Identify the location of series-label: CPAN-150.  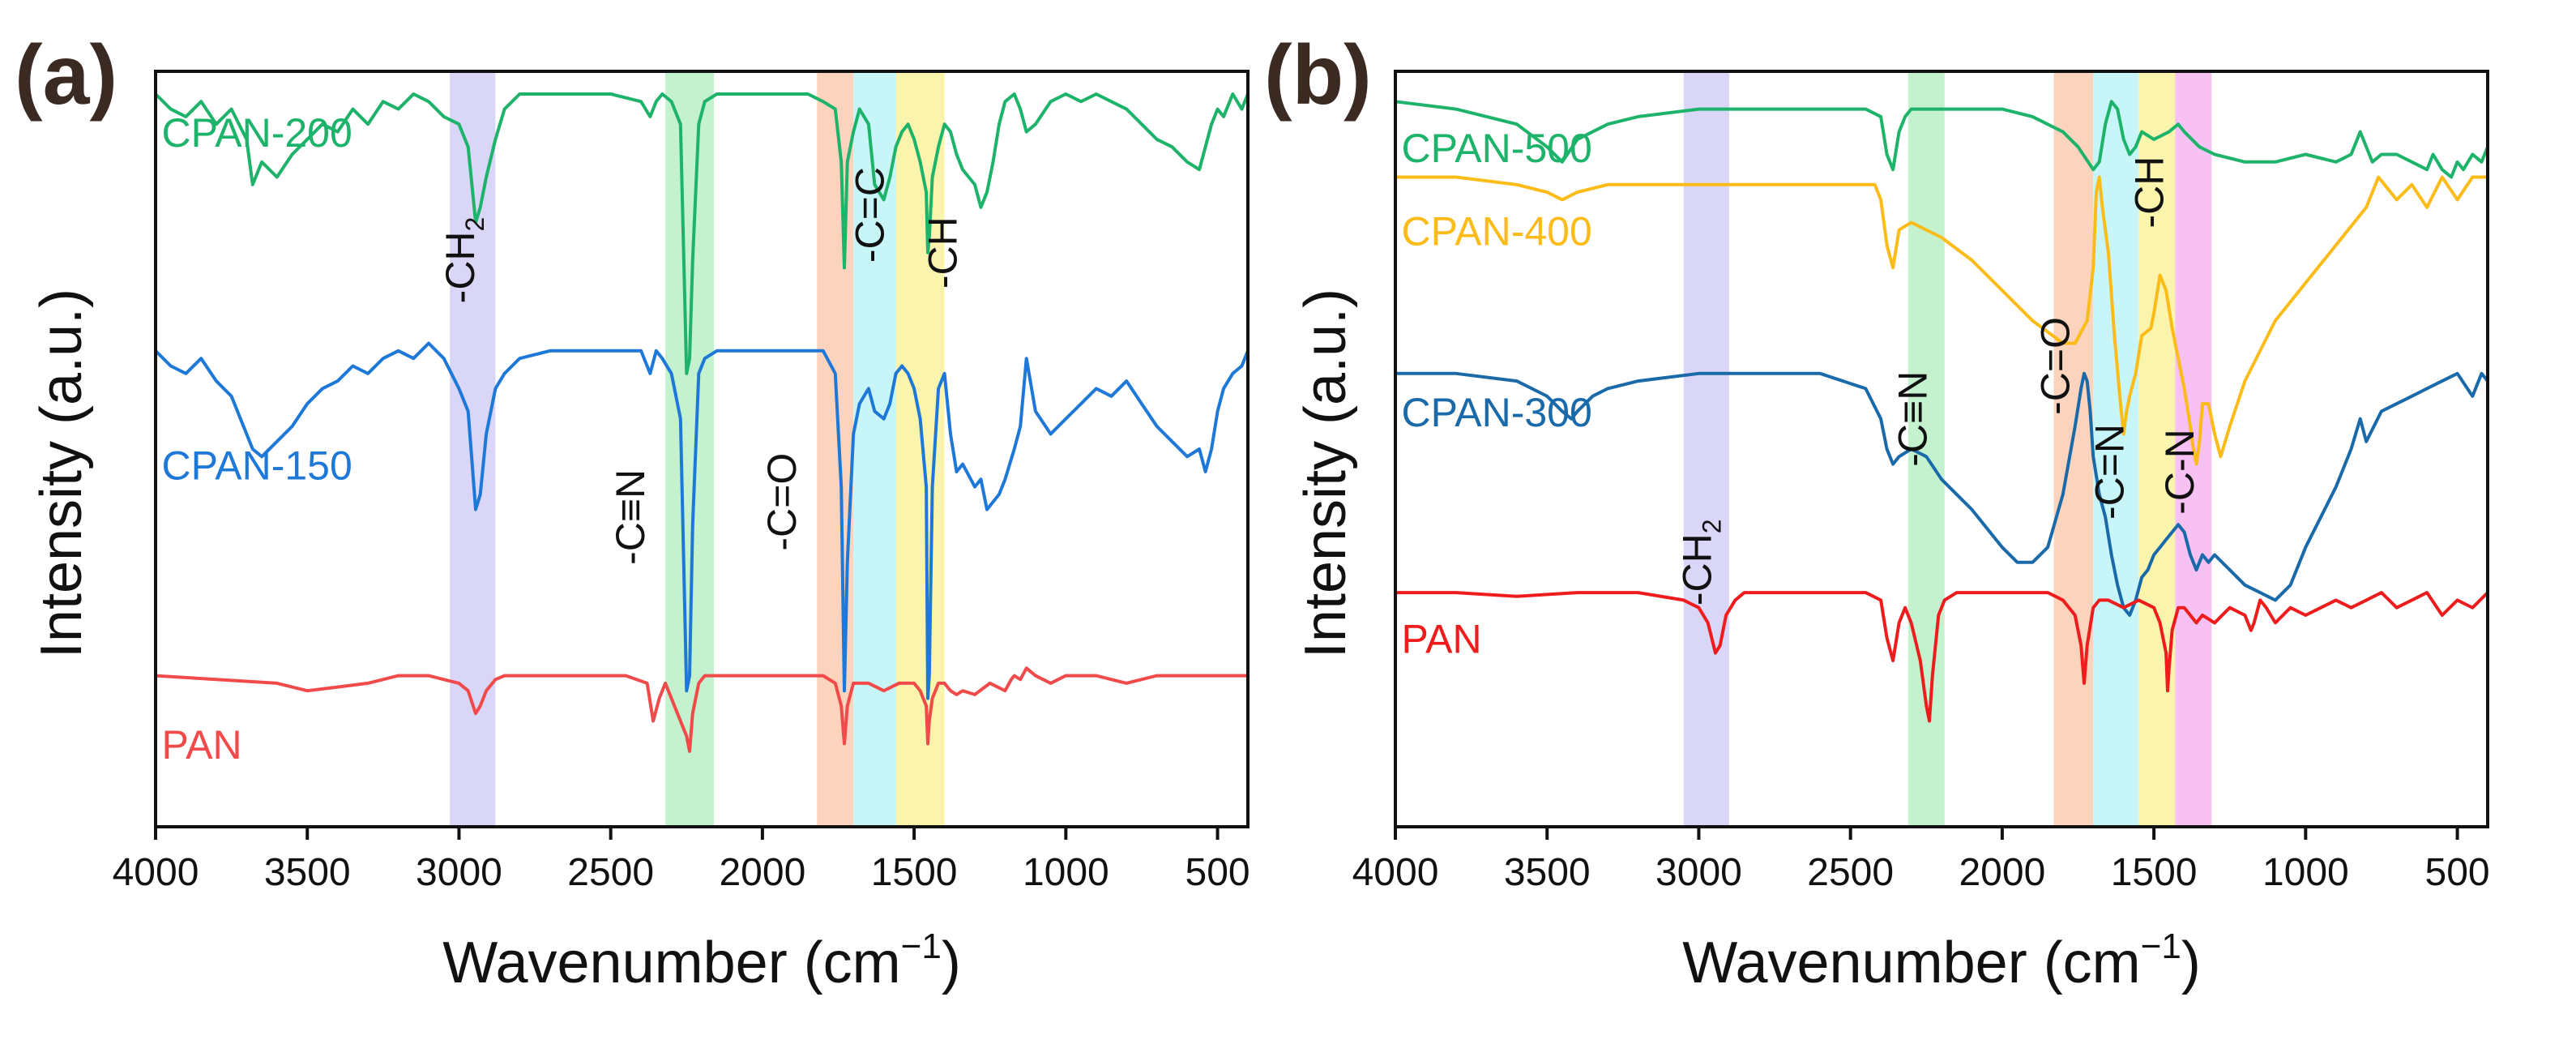
(256, 465).